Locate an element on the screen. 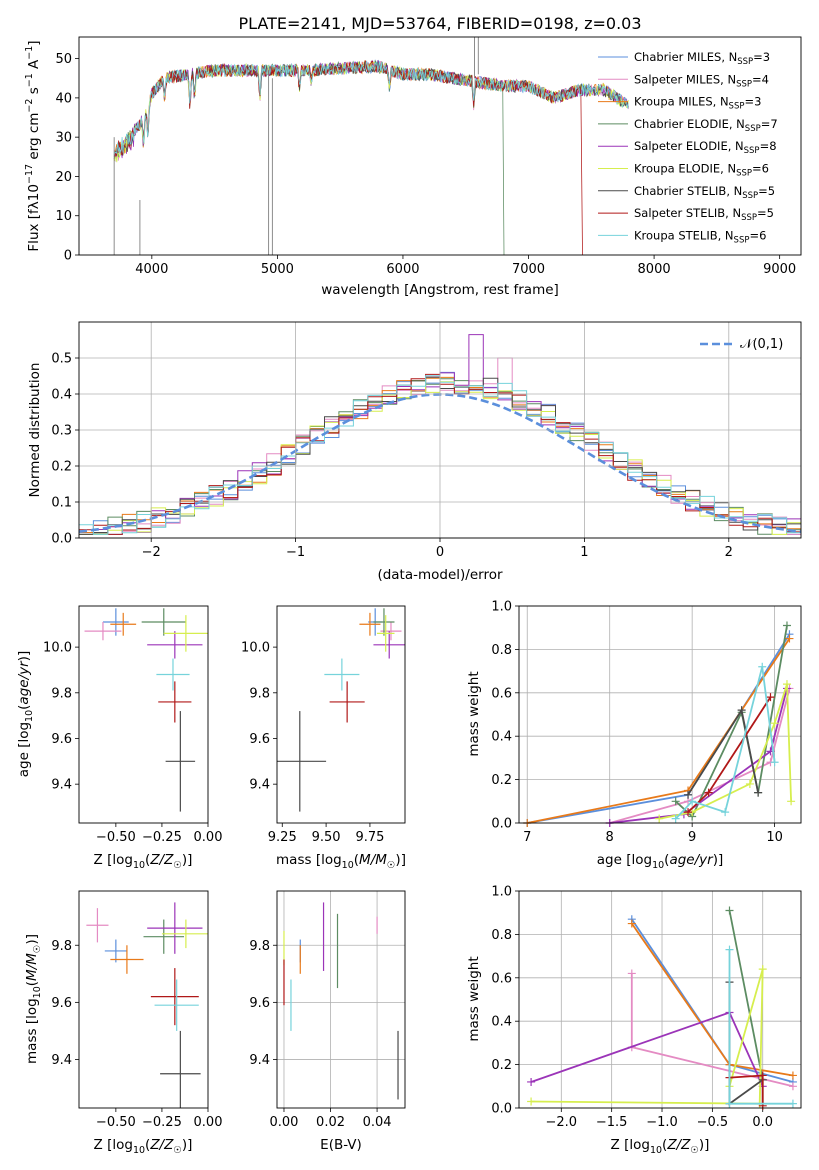 The image size is (819, 1170). age-metallicity-x-label: Z [log10(Z/Z☉)] is located at coordinates (143, 861).